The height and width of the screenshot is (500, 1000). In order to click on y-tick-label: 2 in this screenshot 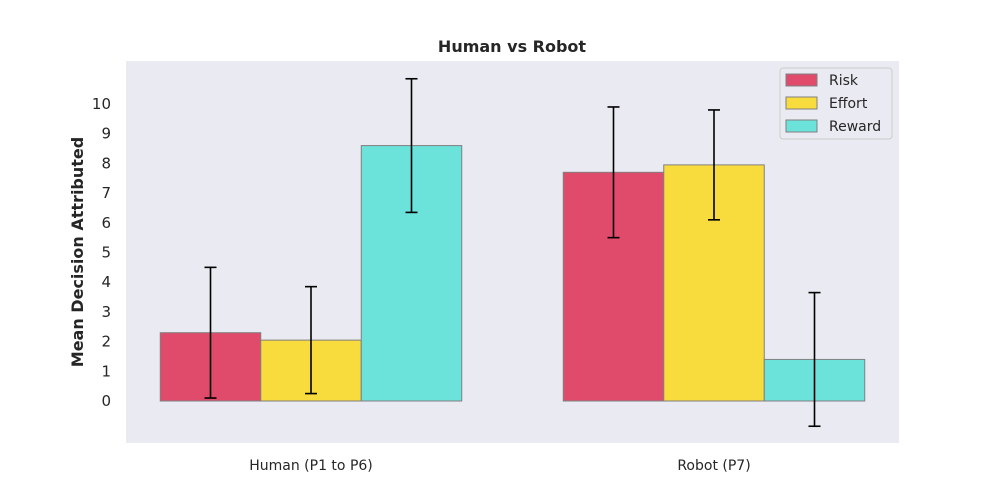, I will do `click(106, 342)`.